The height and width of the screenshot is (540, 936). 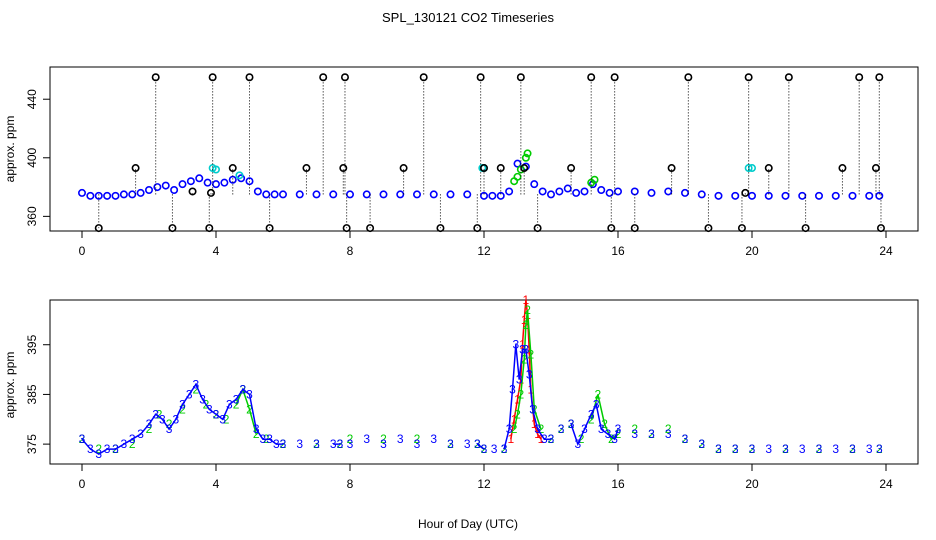 What do you see at coordinates (350, 251) in the screenshot?
I see `x-tick-label: 8` at bounding box center [350, 251].